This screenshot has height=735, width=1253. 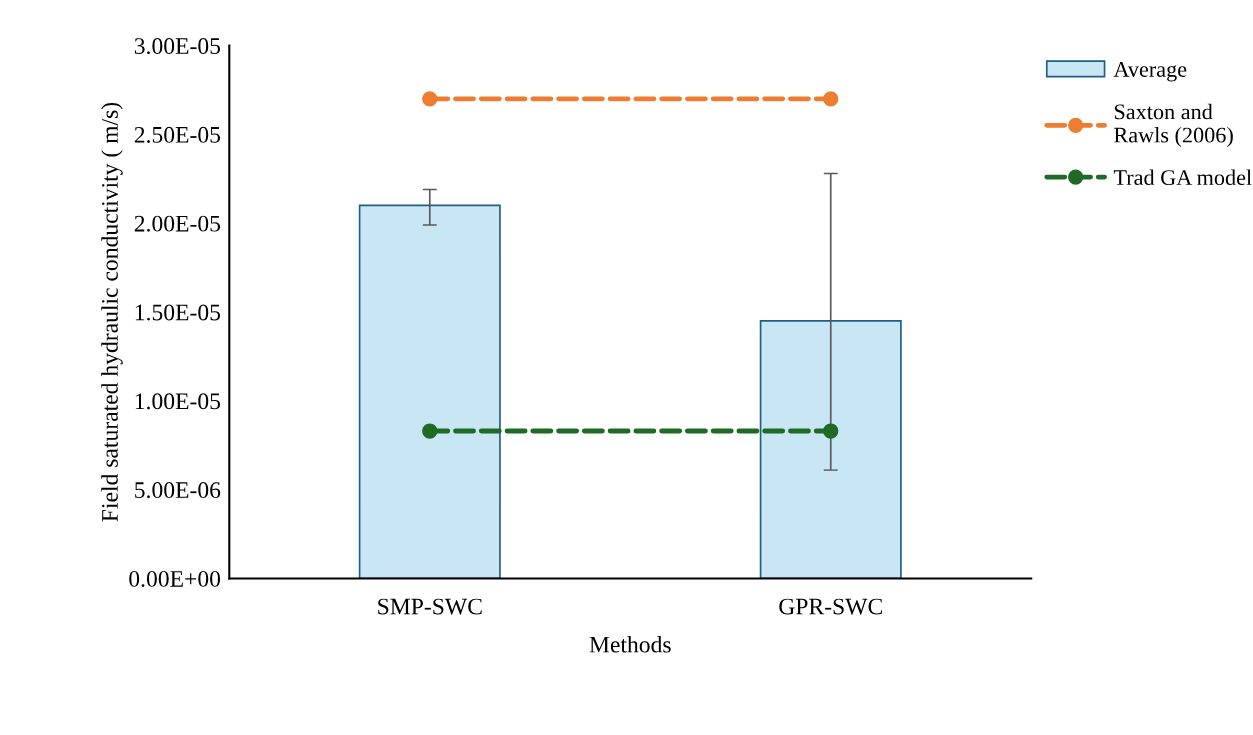 What do you see at coordinates (1182, 177) in the screenshot?
I see `legend-label: Trad GA model` at bounding box center [1182, 177].